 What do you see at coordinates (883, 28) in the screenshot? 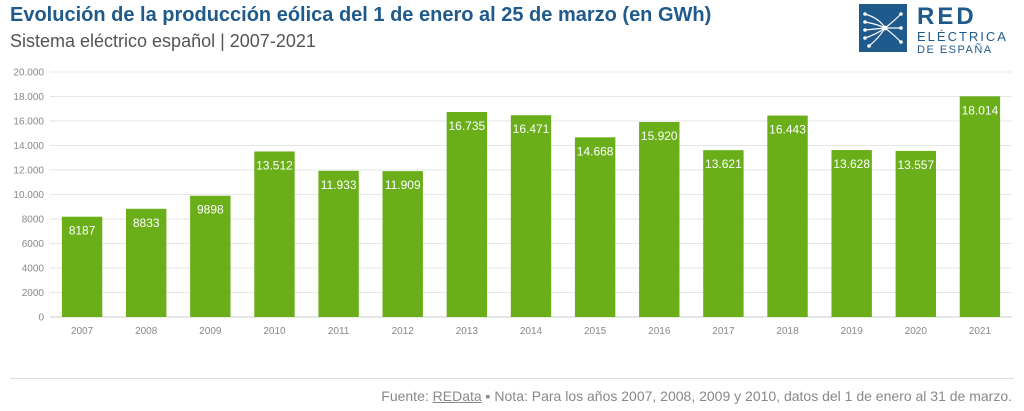
I see `logo-mark-icon` at bounding box center [883, 28].